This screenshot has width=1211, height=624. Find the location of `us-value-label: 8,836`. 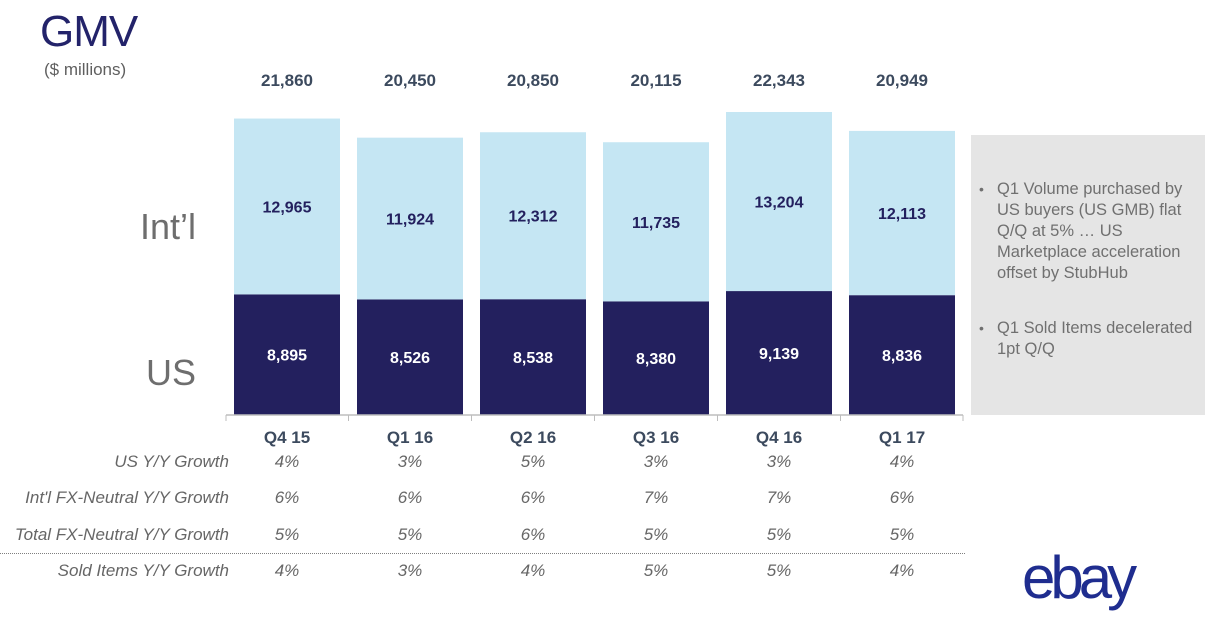

us-value-label: 8,836 is located at coordinates (902, 356).